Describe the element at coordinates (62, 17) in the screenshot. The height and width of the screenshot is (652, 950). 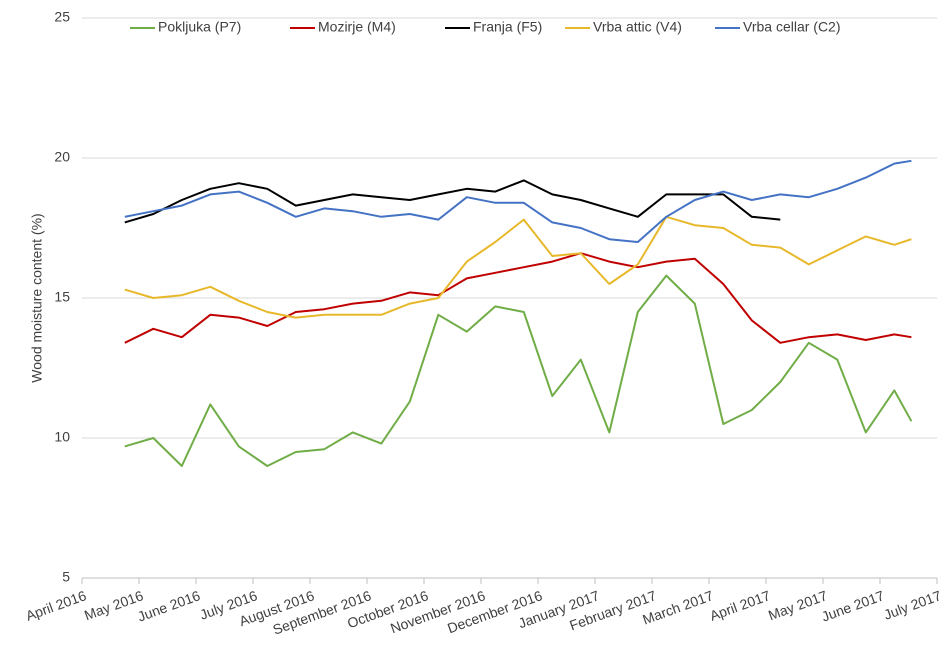
I see `y-tick-label: 25` at that location.